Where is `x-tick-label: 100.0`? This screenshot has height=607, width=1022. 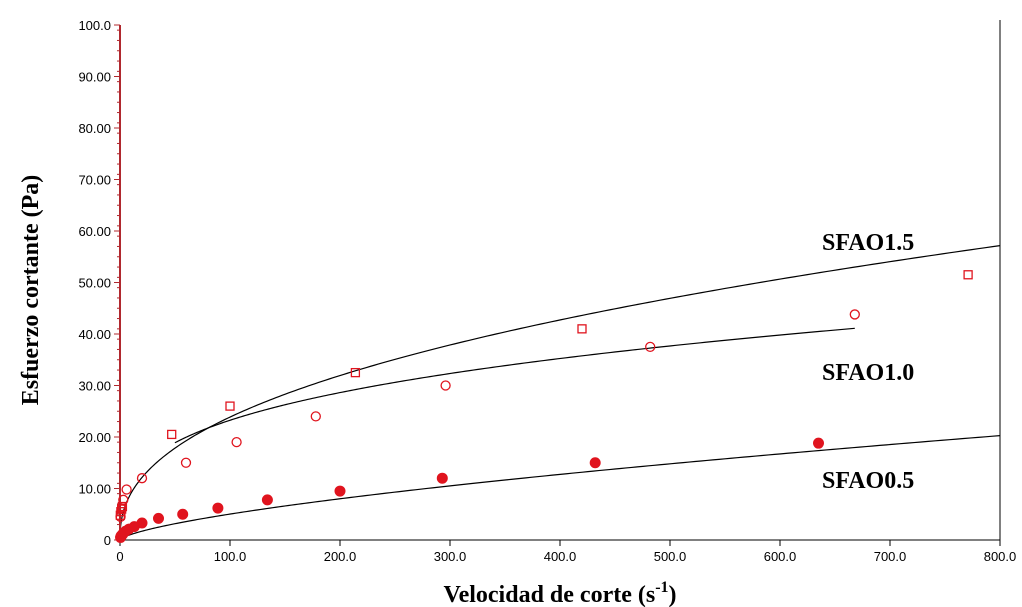 x-tick-label: 100.0 is located at coordinates (230, 556).